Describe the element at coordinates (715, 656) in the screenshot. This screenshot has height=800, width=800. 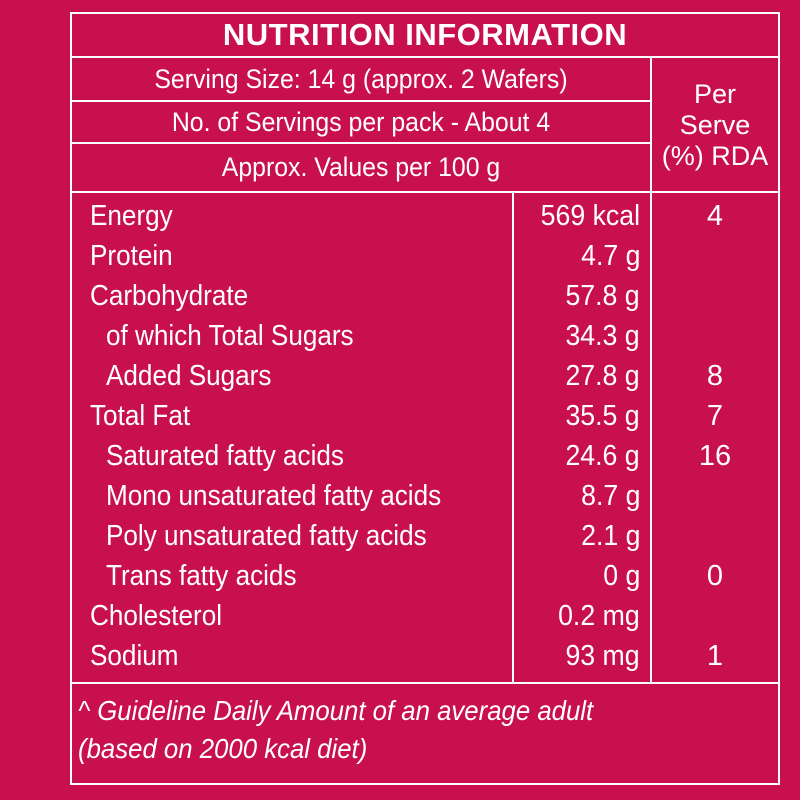
I see `nutrient-rda: 1` at that location.